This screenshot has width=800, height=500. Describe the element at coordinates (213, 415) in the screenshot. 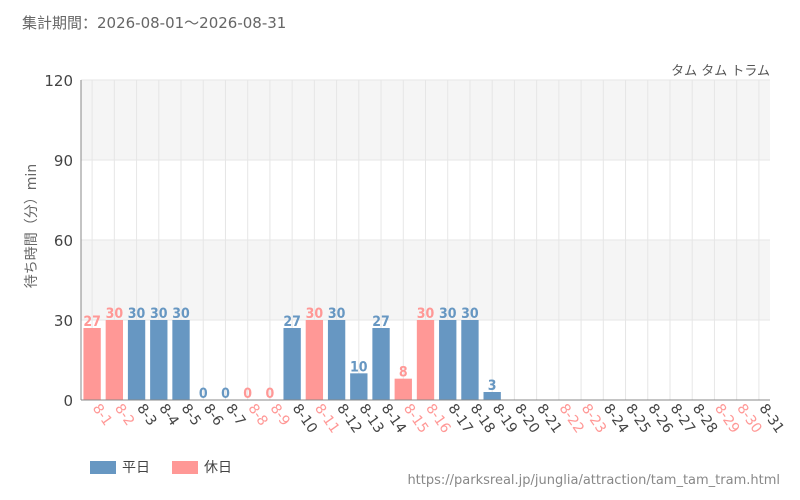

I see `x-tick-label: 8-6` at that location.